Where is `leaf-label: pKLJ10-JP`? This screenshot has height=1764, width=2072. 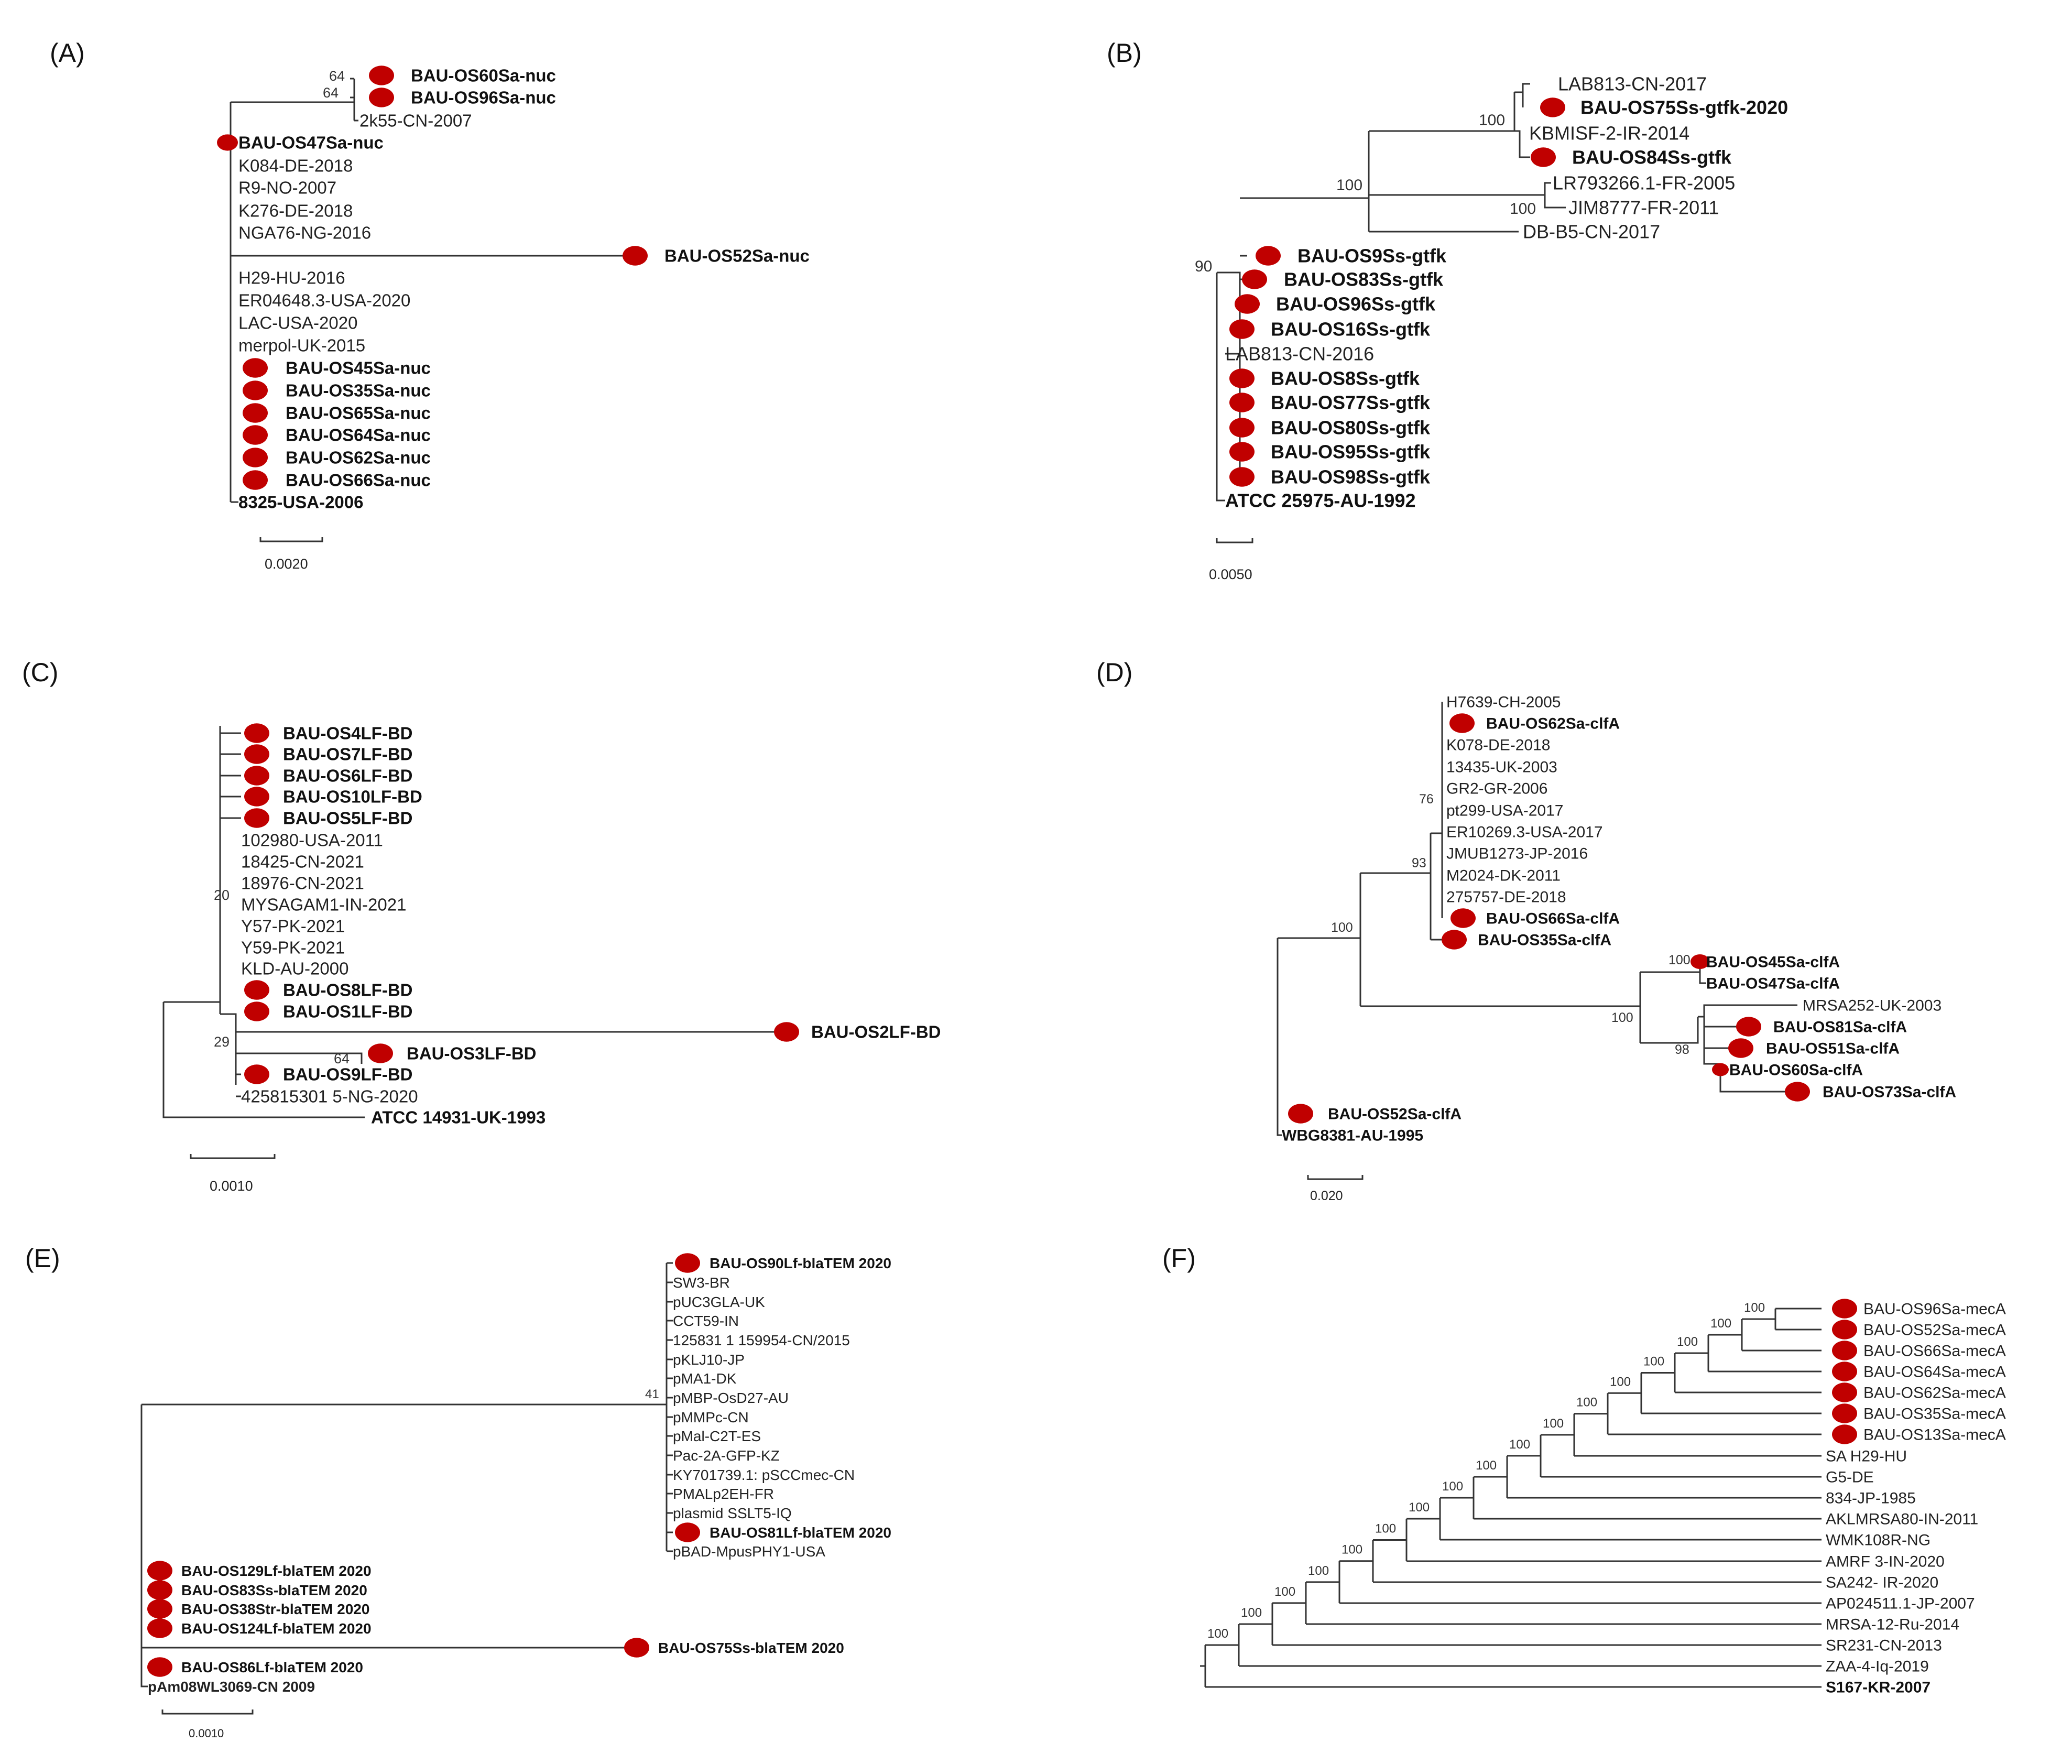 leaf-label: pKLJ10-JP is located at coordinates (709, 1360).